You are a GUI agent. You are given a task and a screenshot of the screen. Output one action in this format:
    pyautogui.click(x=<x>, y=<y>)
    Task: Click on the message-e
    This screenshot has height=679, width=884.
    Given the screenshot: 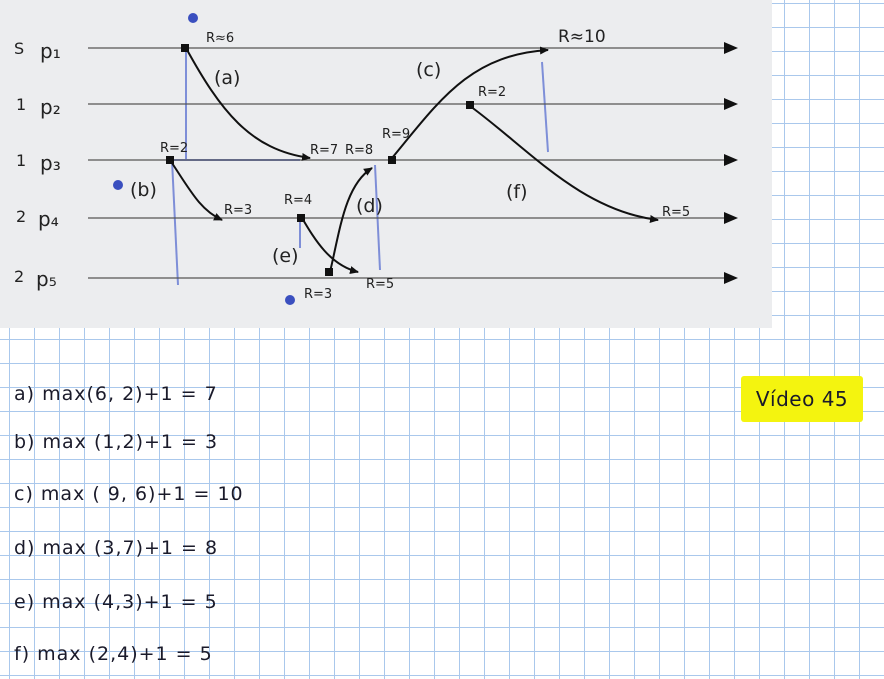 What is the action you would take?
    pyautogui.click(x=330, y=245)
    